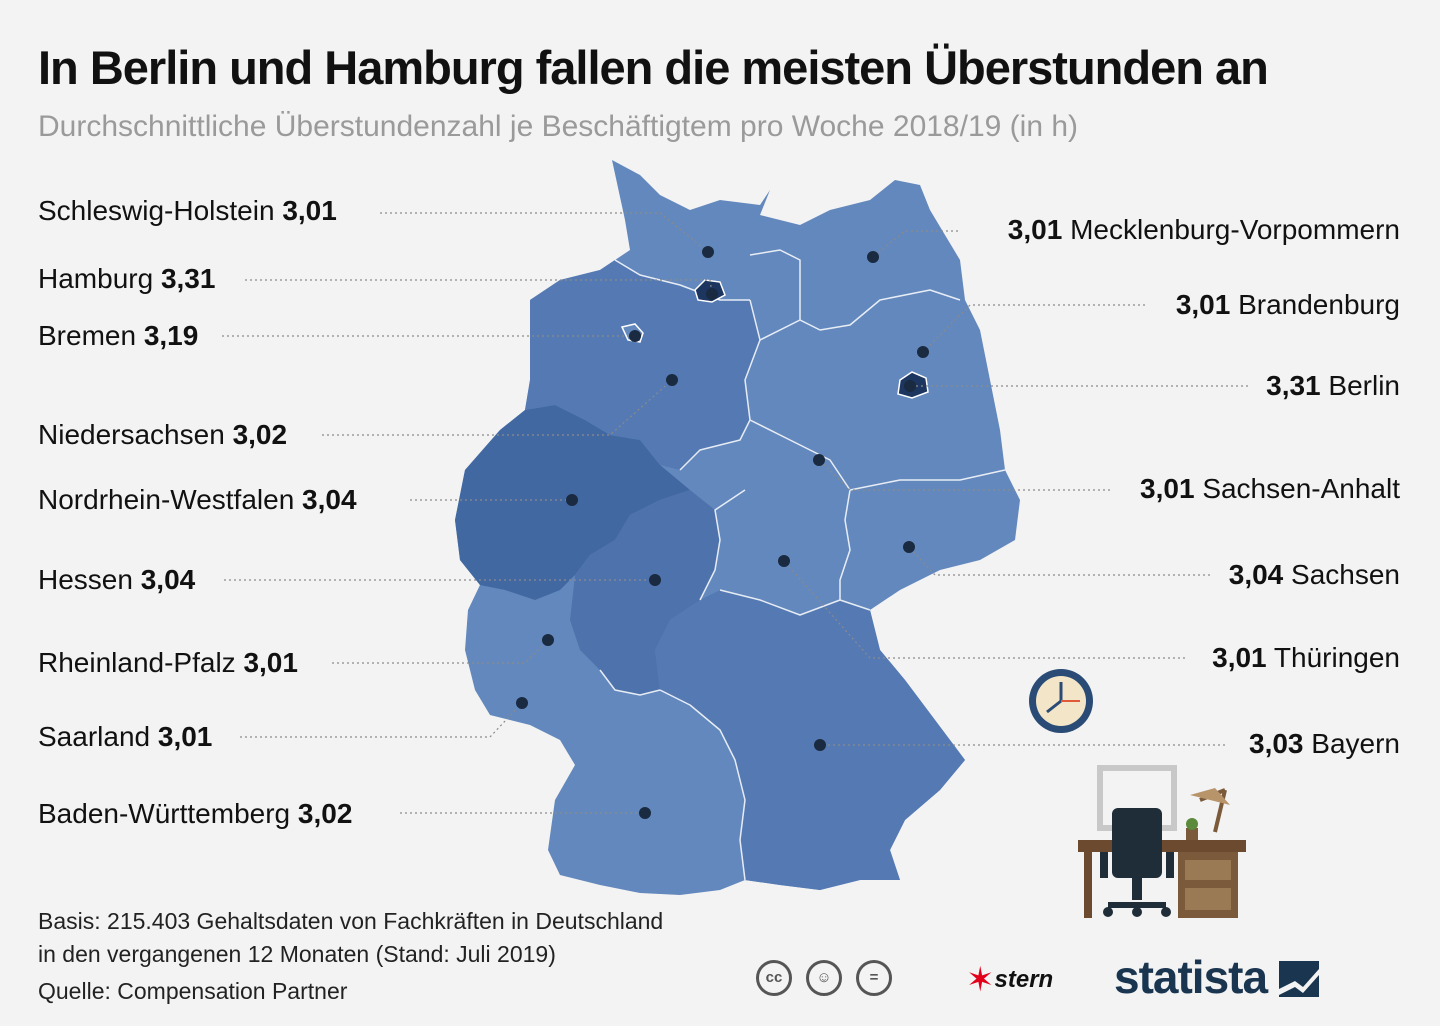 This screenshot has height=1026, width=1440. Describe the element at coordinates (672, 380) in the screenshot. I see `dot-niedersachsen` at that location.